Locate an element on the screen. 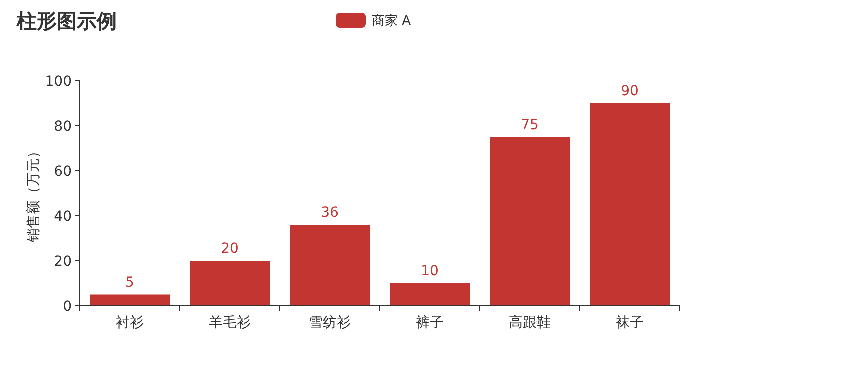 The width and height of the screenshot is (851, 383). data-label: 75 is located at coordinates (530, 125).